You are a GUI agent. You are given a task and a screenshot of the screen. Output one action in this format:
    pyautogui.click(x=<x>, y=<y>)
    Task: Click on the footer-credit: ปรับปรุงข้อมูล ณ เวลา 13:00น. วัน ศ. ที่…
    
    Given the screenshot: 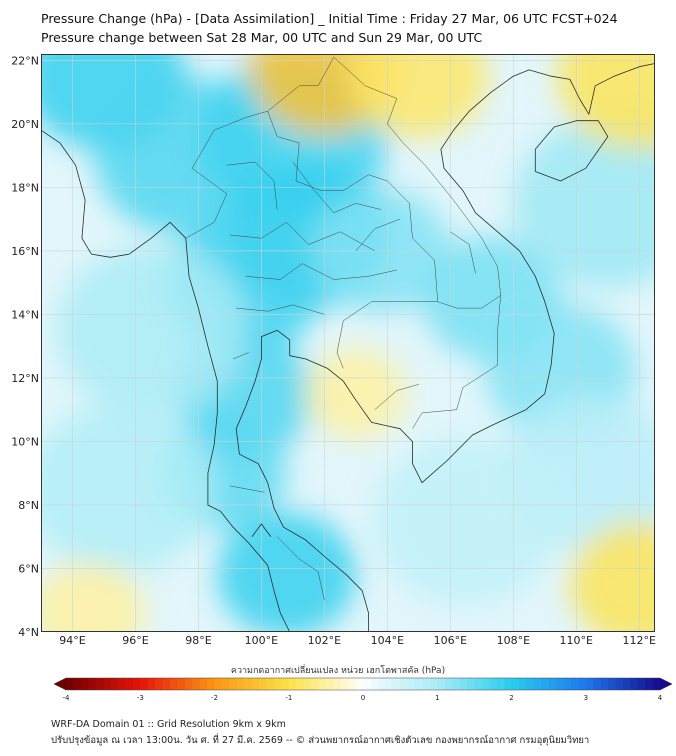 What is the action you would take?
    pyautogui.click(x=320, y=740)
    